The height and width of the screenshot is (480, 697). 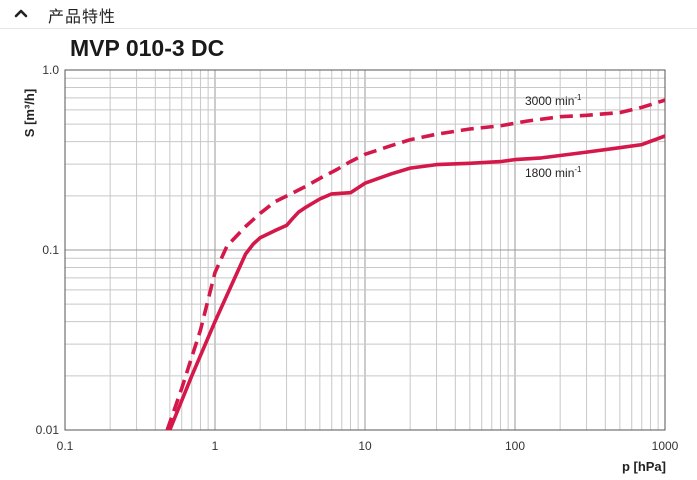 I want to click on x-tick-label: 1, so click(x=215, y=446).